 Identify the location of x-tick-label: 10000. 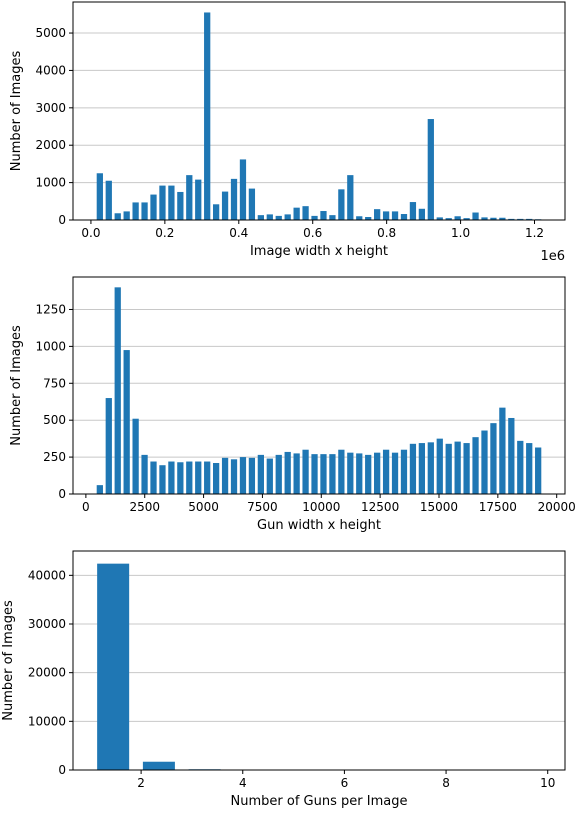
(321, 507).